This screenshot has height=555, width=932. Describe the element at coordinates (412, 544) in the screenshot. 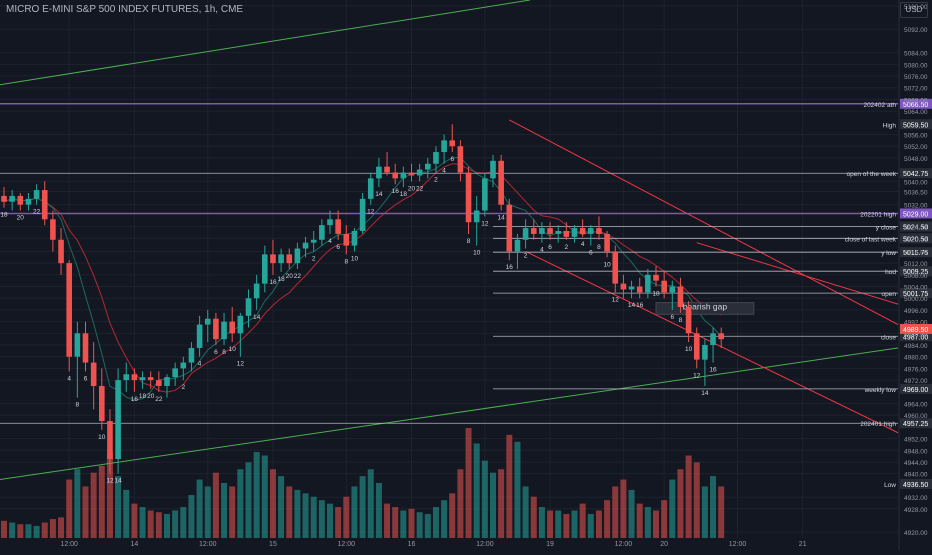

I see `x-tick-label: 16` at that location.